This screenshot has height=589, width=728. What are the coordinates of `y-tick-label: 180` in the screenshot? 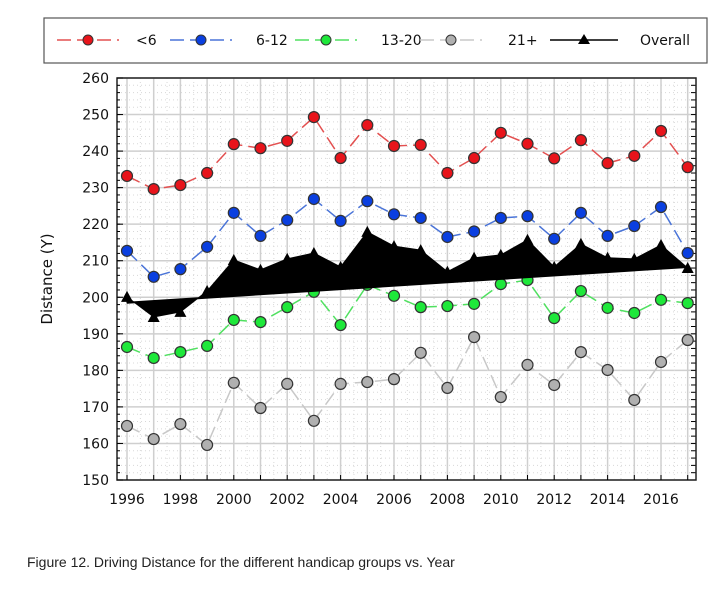 It's located at (95, 371).